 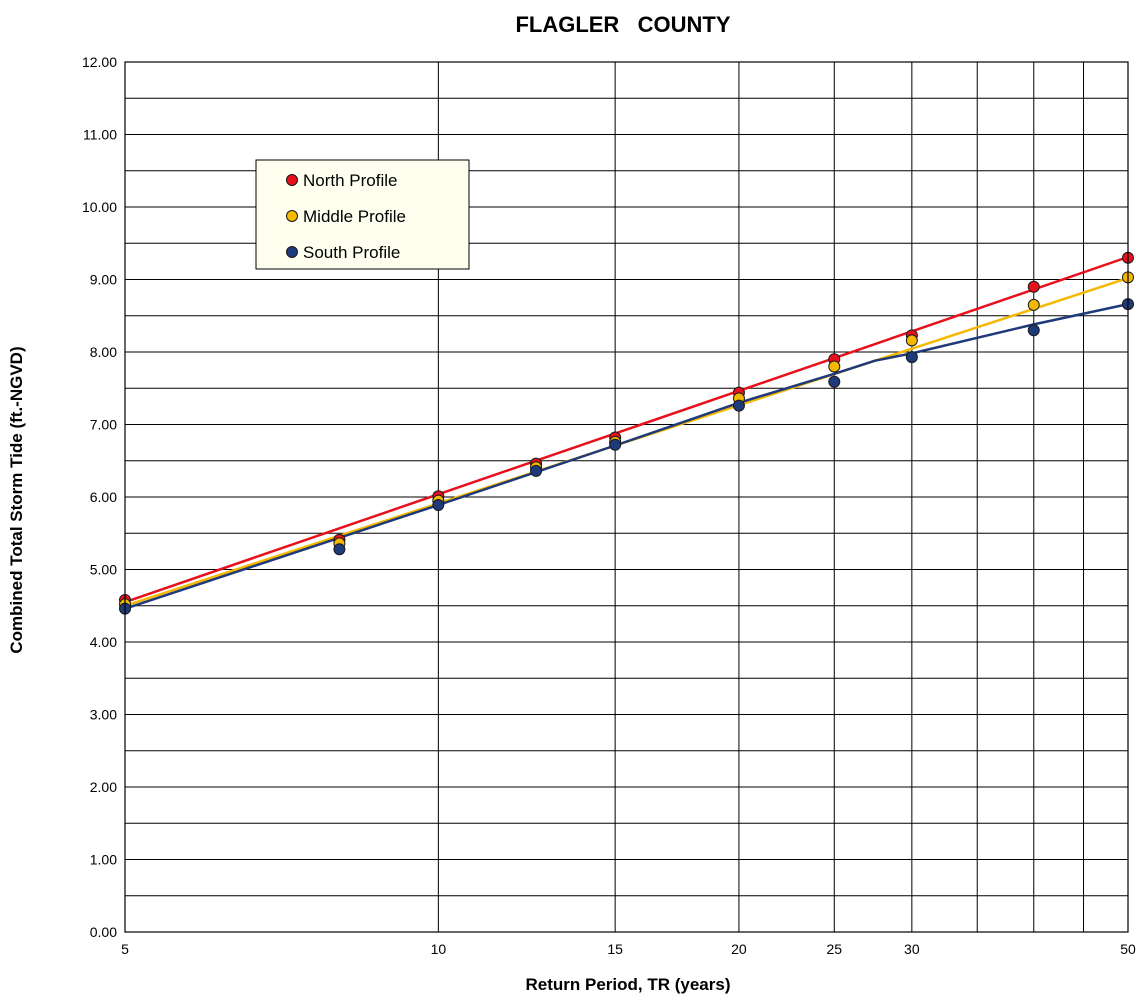 I want to click on x-tick-label: 50, so click(x=1128, y=949).